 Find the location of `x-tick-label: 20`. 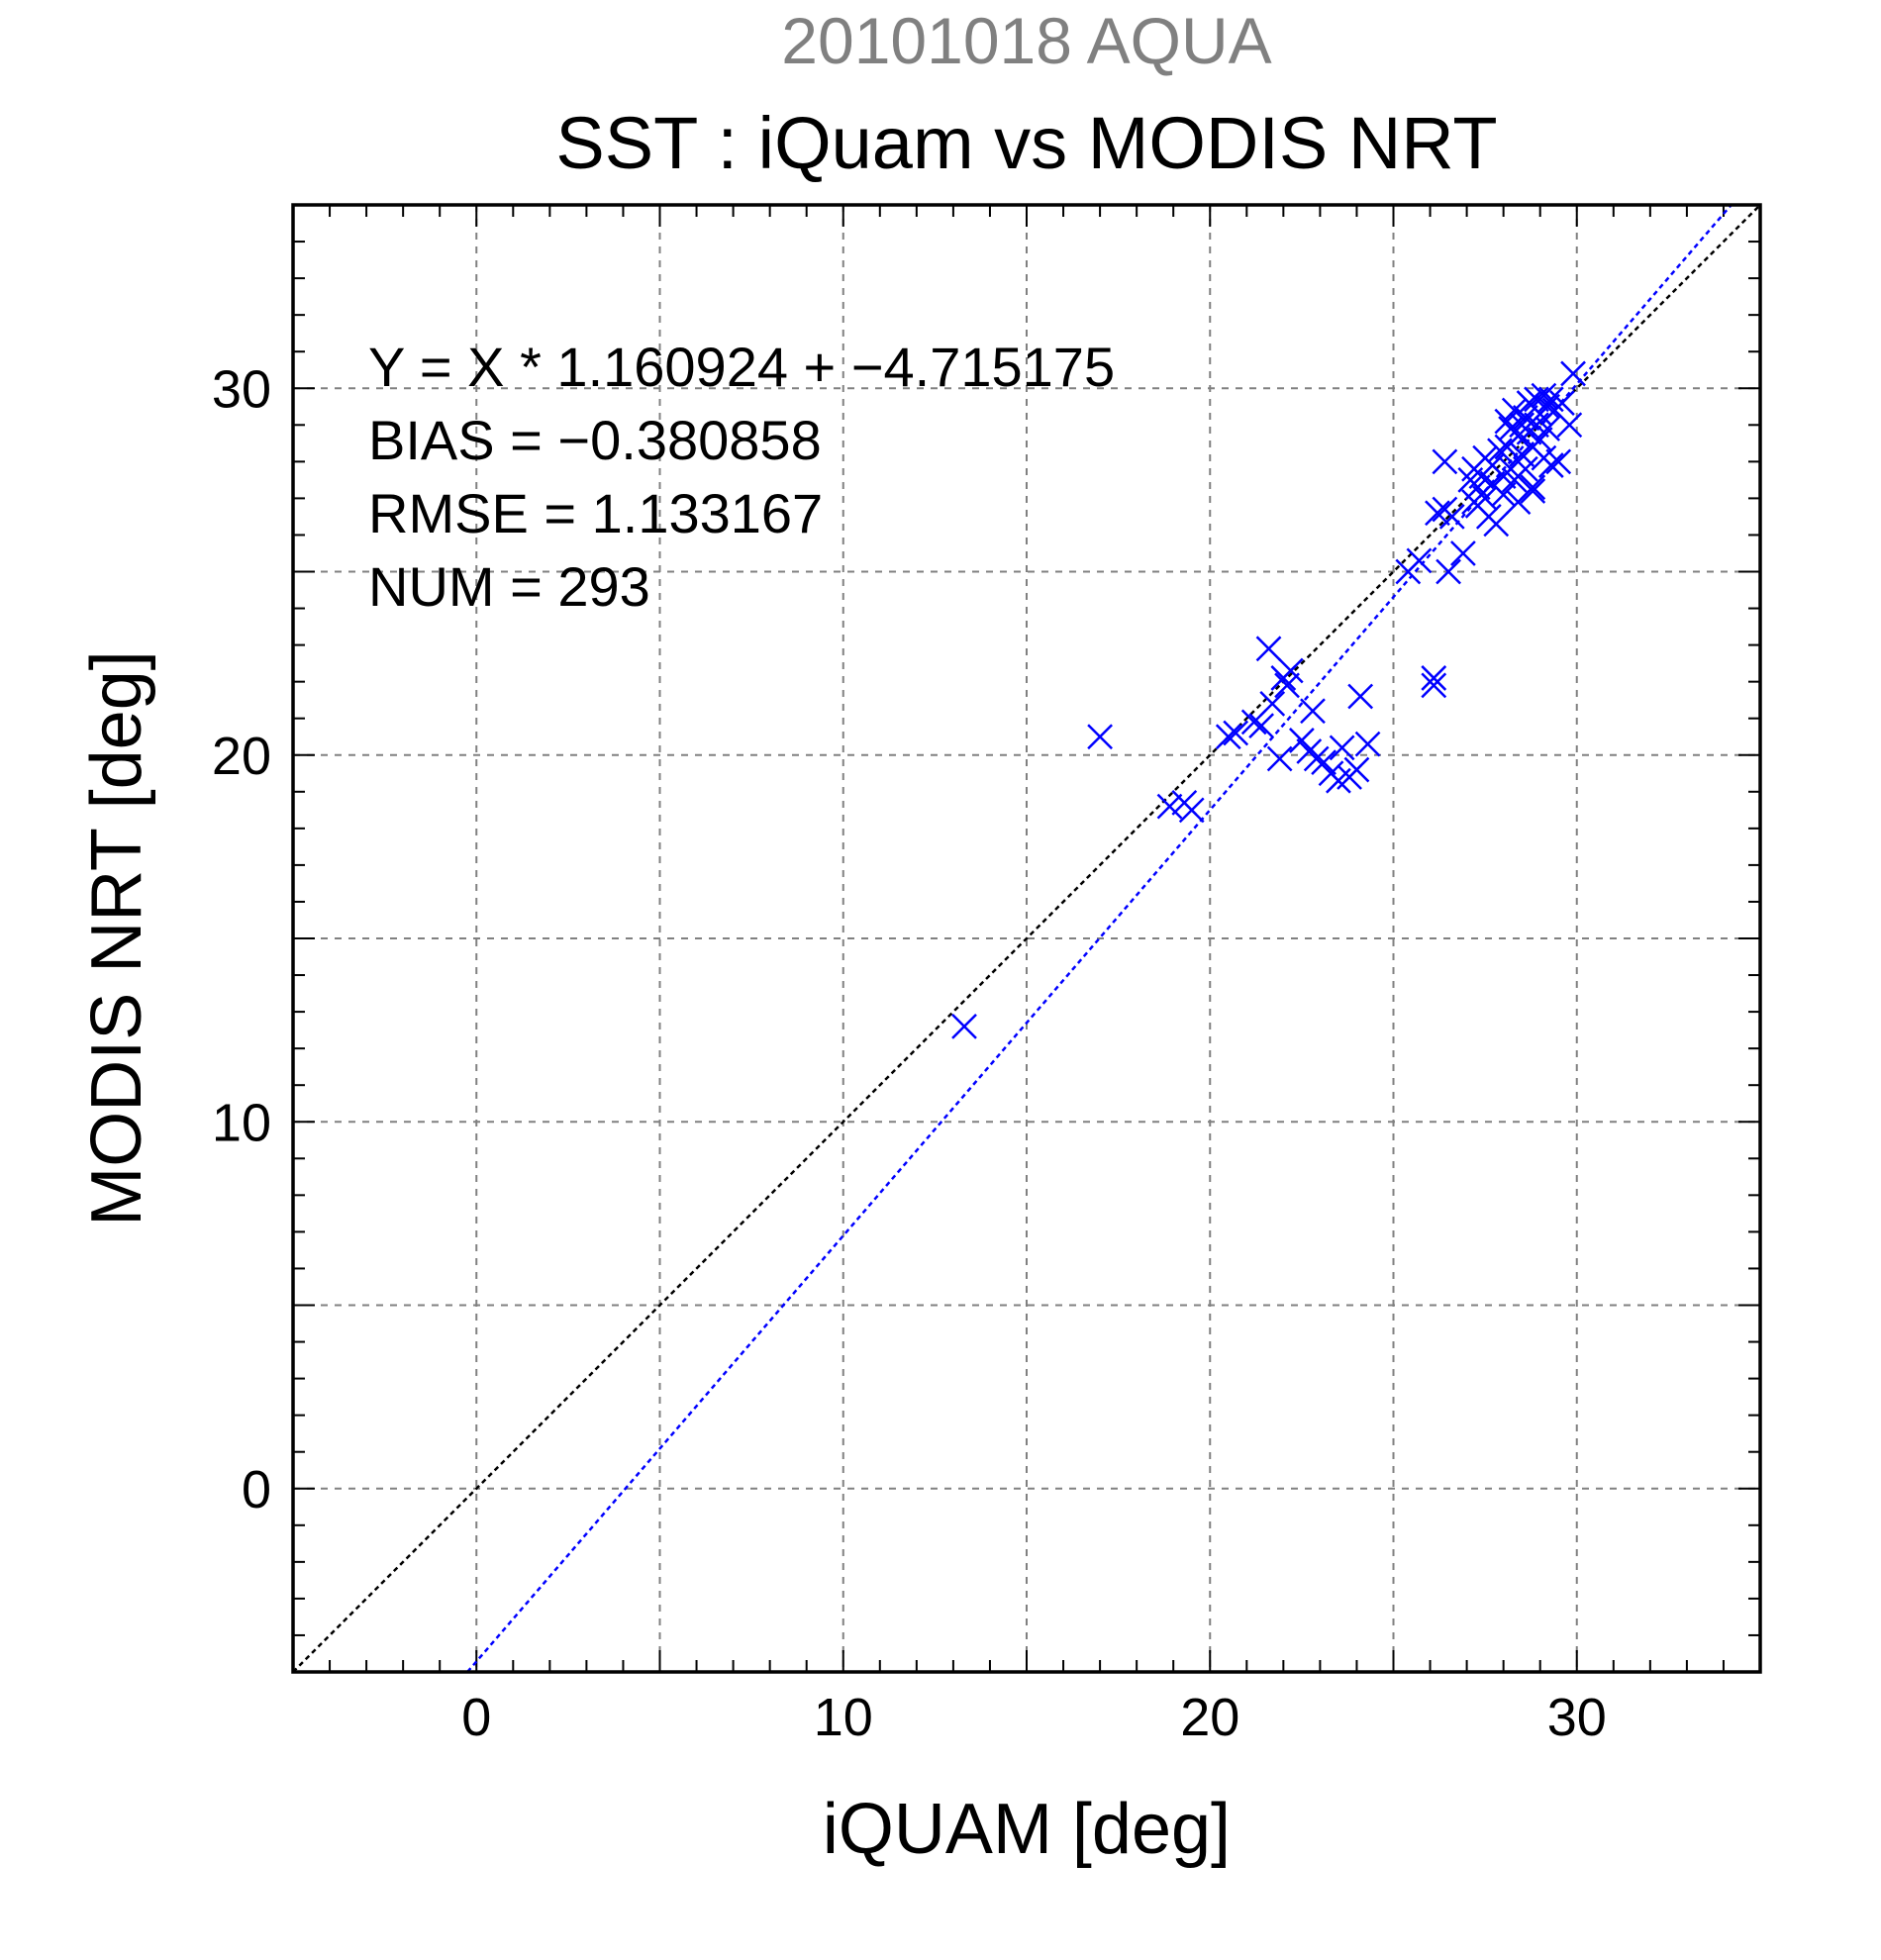

x-tick-label: 20 is located at coordinates (1209, 1717).